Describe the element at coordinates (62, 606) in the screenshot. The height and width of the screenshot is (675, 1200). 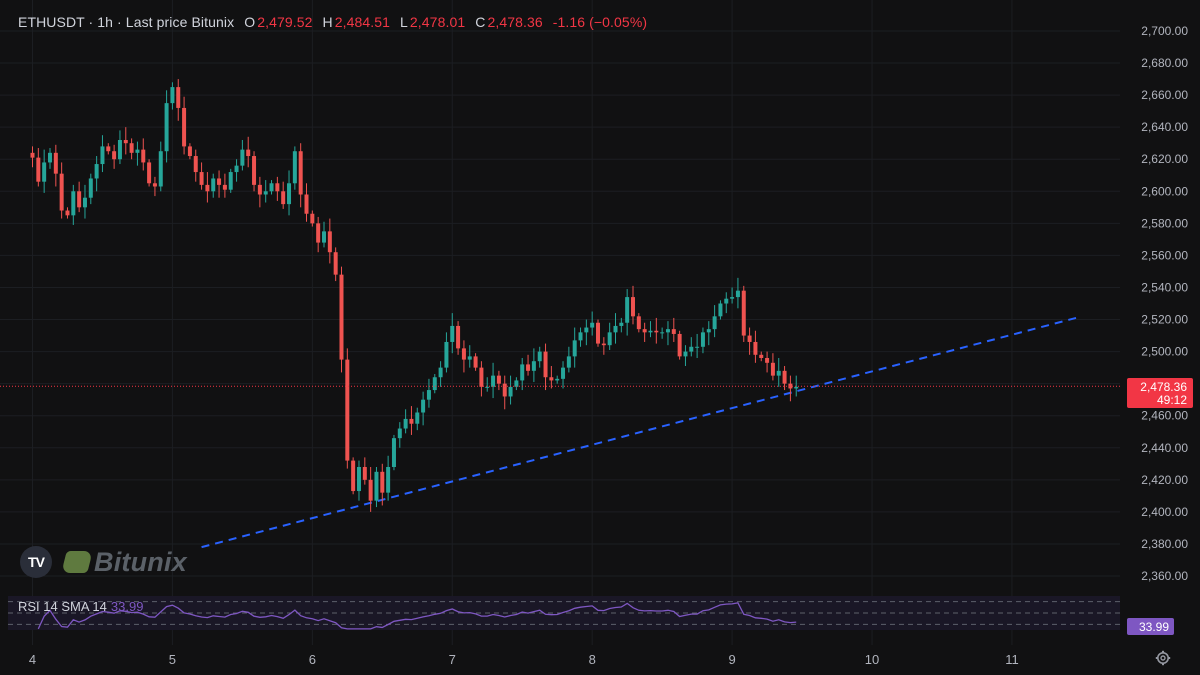
I see `rsi-label: RSI 14 SMA 14` at that location.